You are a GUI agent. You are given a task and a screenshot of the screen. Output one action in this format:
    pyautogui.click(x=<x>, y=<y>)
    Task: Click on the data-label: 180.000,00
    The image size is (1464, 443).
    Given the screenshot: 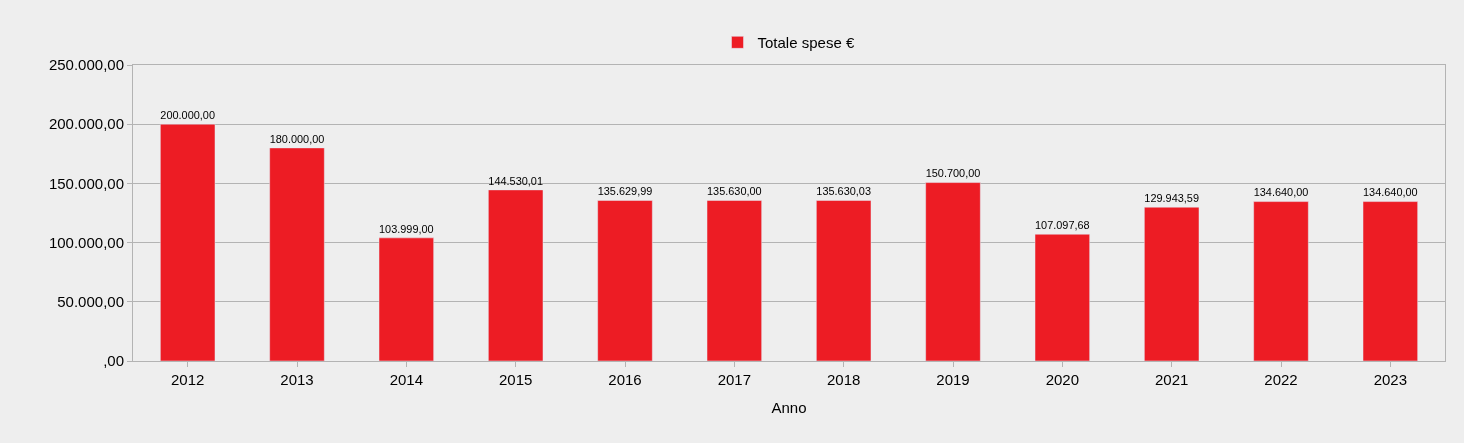 What is the action you would take?
    pyautogui.click(x=297, y=138)
    